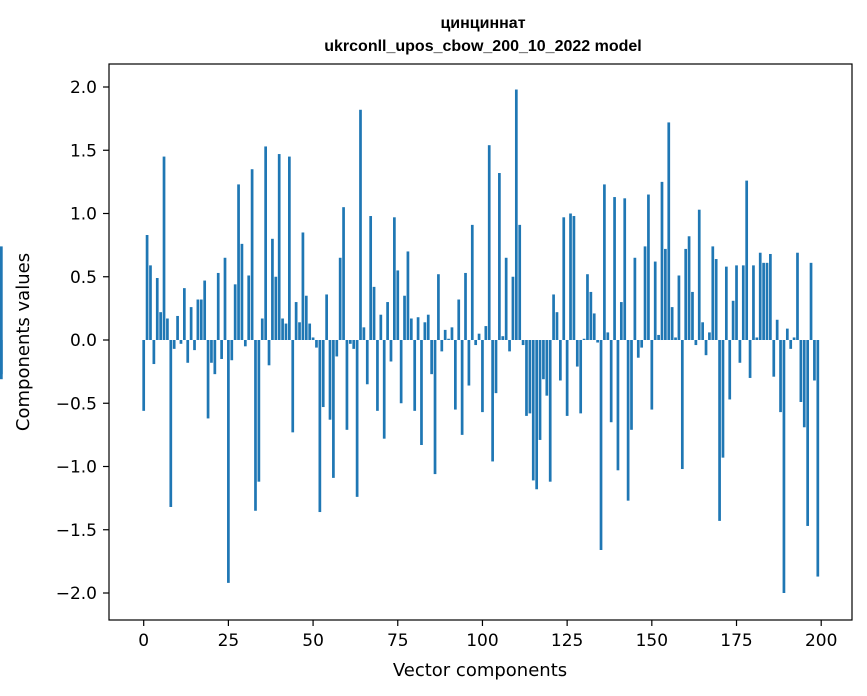  I want to click on x-tick-label: 50, so click(313, 641).